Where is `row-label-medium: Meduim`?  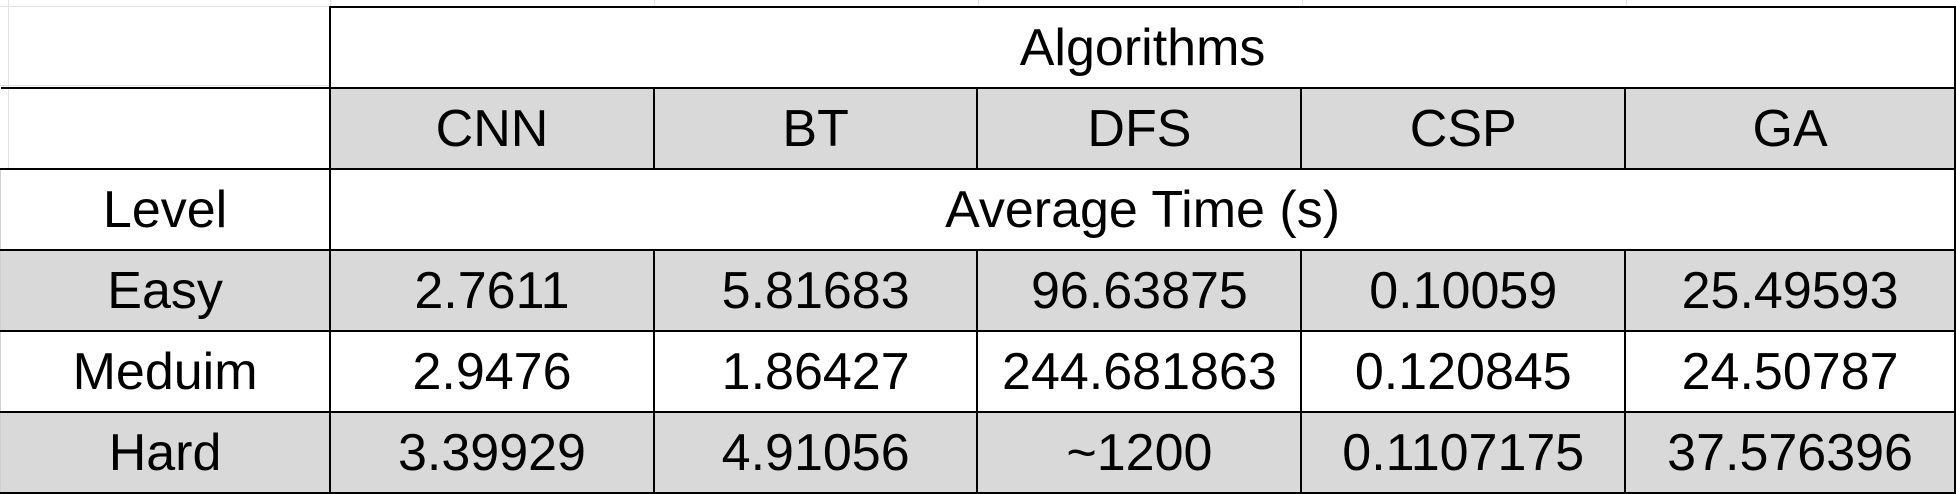 row-label-medium: Meduim is located at coordinates (166, 371).